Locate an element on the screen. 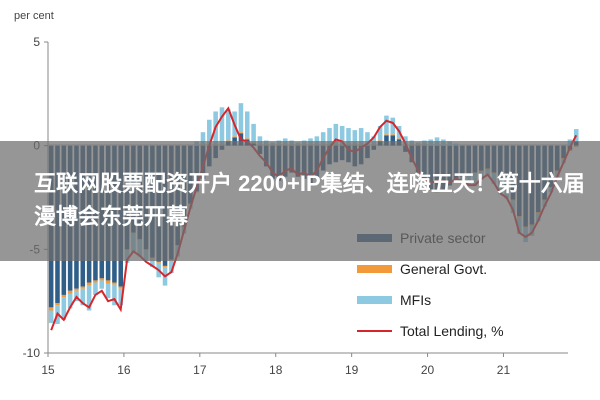 The width and height of the screenshot is (600, 400). legend-label: MFIs is located at coordinates (415, 300).